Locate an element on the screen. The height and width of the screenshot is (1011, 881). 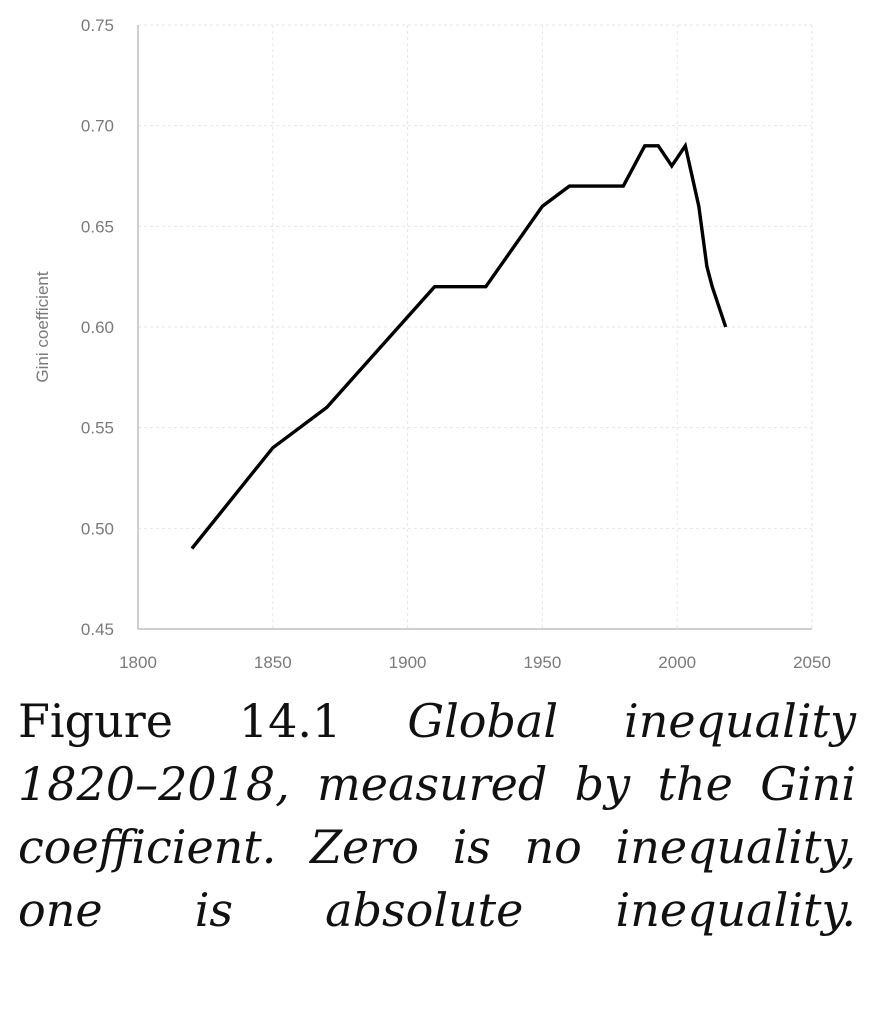
y-tick-label: 0.50 is located at coordinates (97, 528).